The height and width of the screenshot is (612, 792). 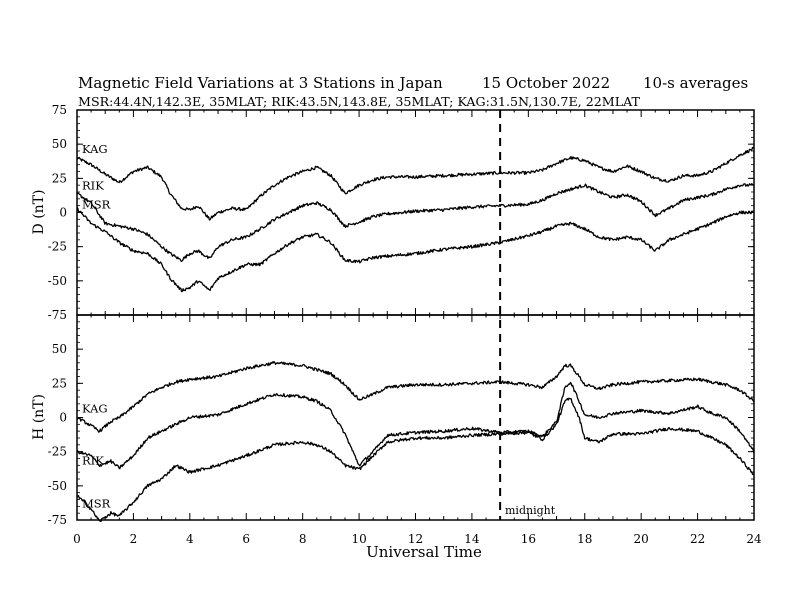 I want to click on d-label-msr: MSR, so click(x=96, y=204).